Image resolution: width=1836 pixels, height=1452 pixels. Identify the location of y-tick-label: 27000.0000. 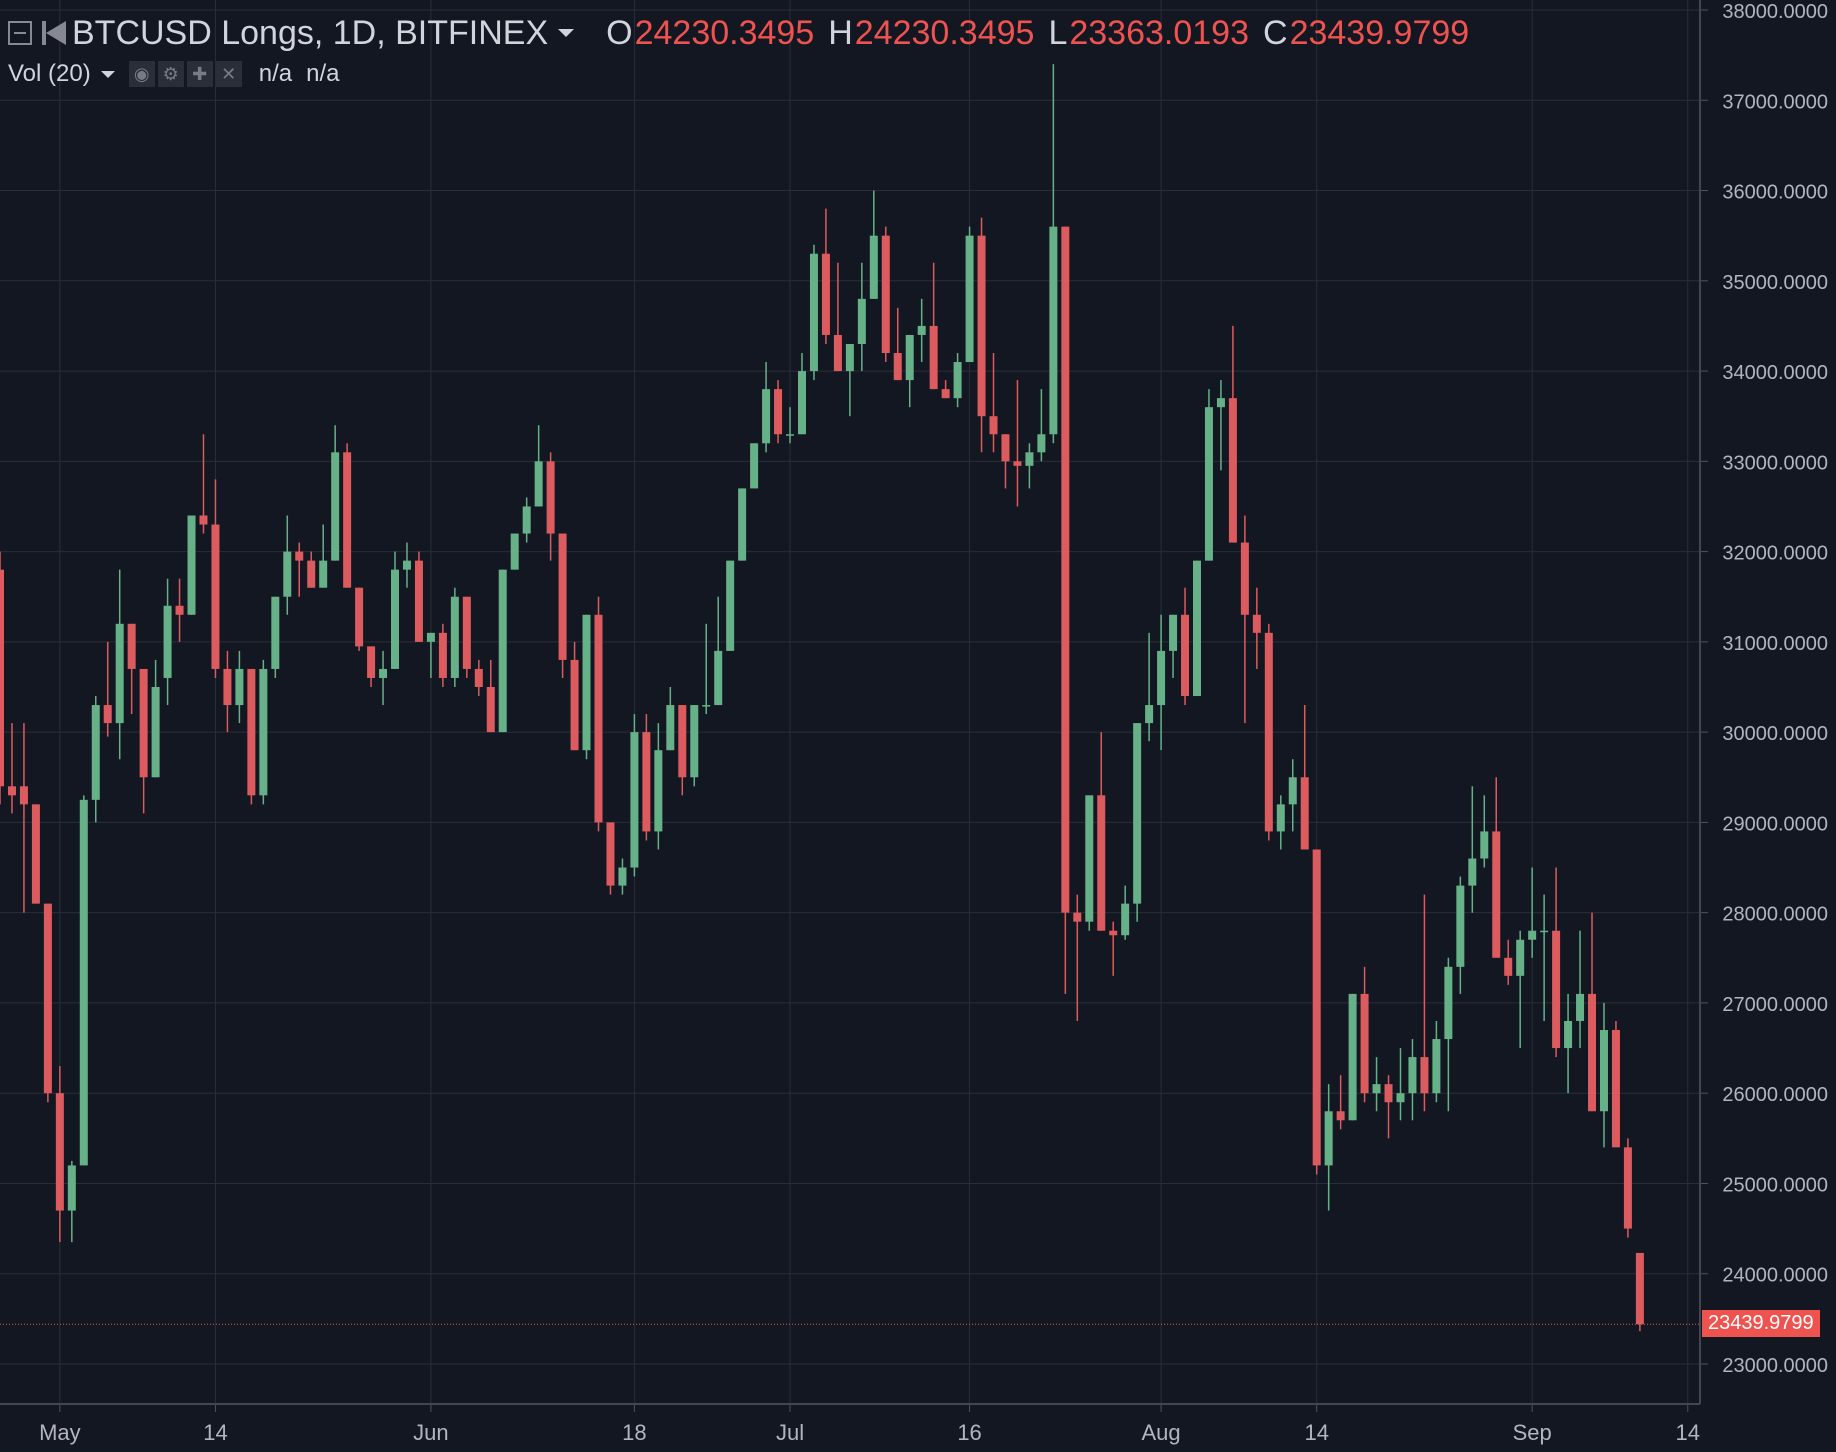
(1775, 1005).